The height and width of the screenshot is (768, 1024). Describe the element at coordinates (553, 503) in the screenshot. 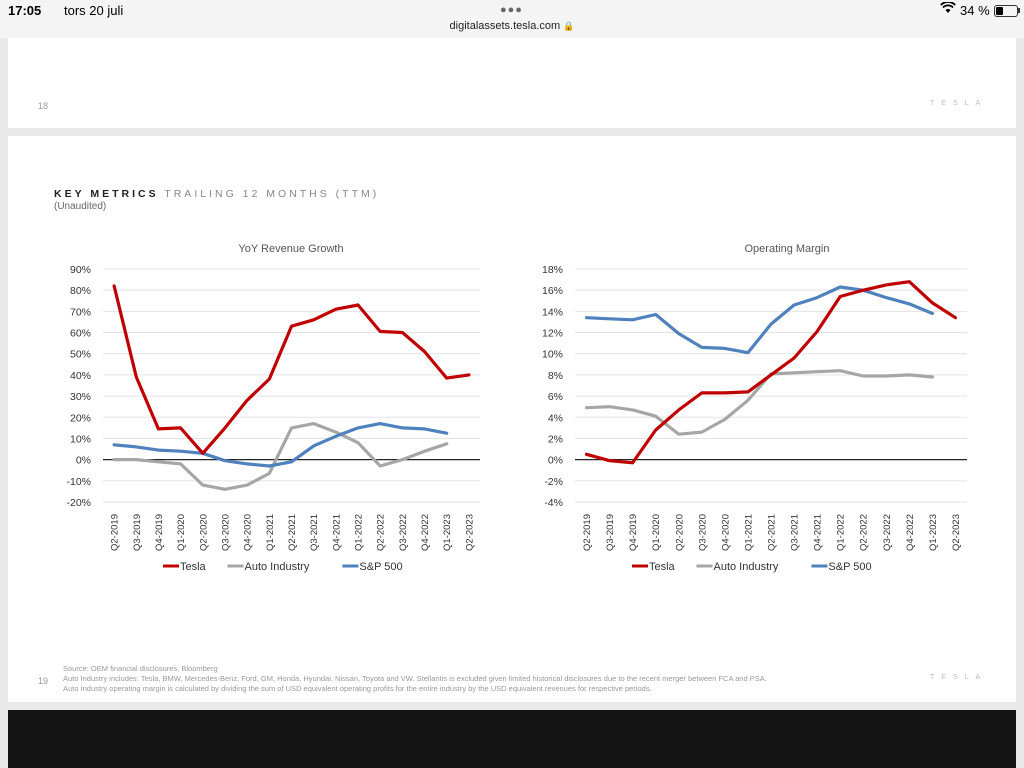

I see `y-tick-label: -4%` at that location.